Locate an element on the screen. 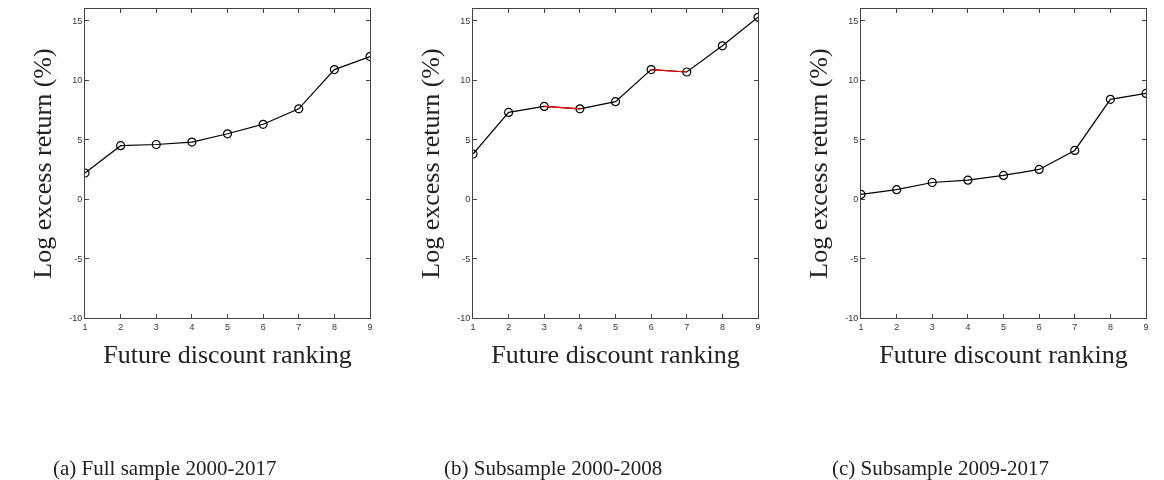 This screenshot has height=480, width=1164. text: (b) Subsample 2000-2008 is located at coordinates (553, 468).